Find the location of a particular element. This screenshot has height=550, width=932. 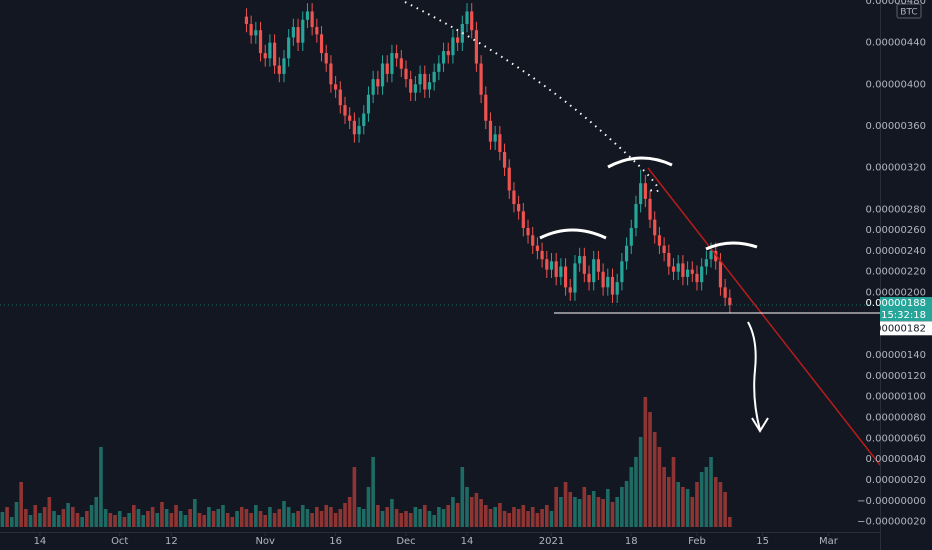

y-tick-label: 0.00000040 is located at coordinates (896, 459).